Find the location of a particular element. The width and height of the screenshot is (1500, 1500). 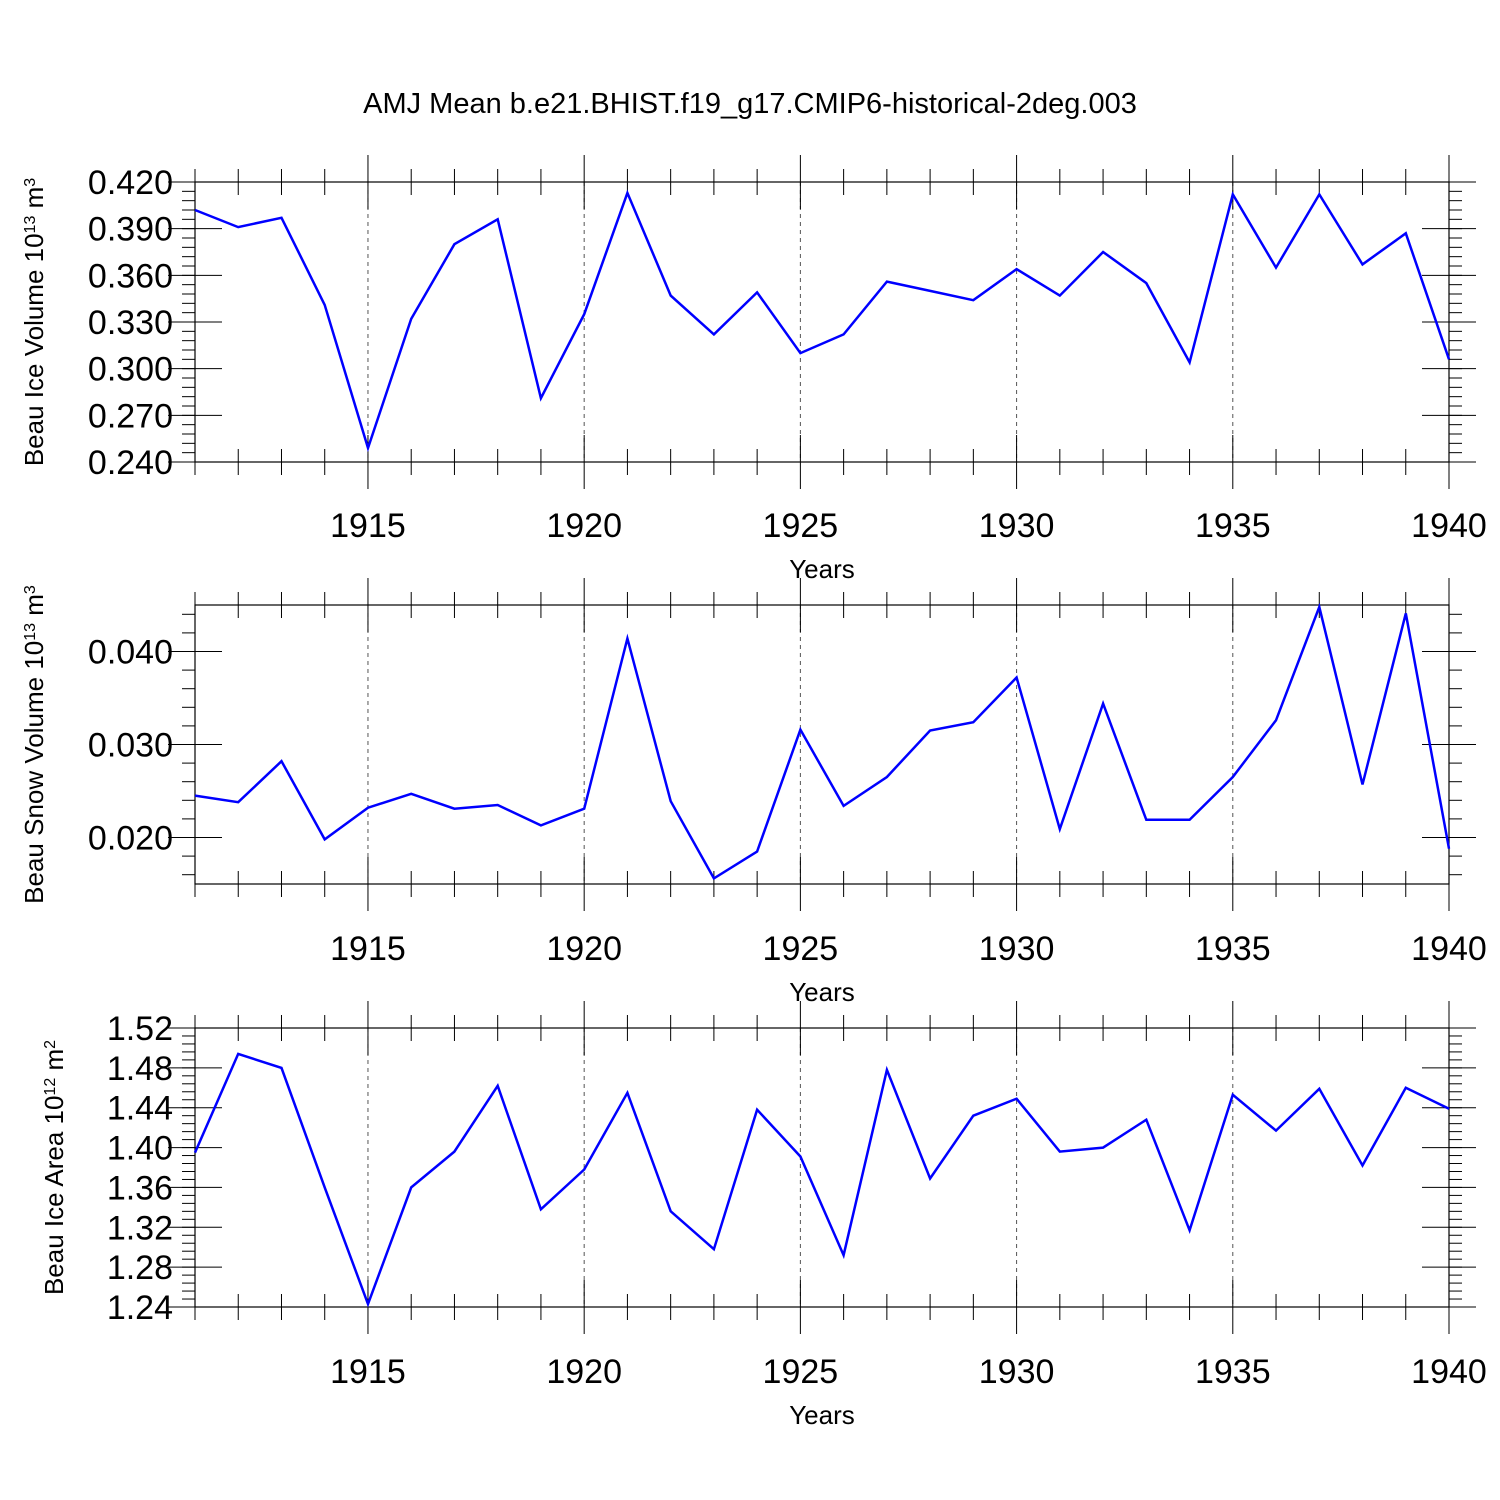

y-tick-label: 0.020 is located at coordinates (130, 839).